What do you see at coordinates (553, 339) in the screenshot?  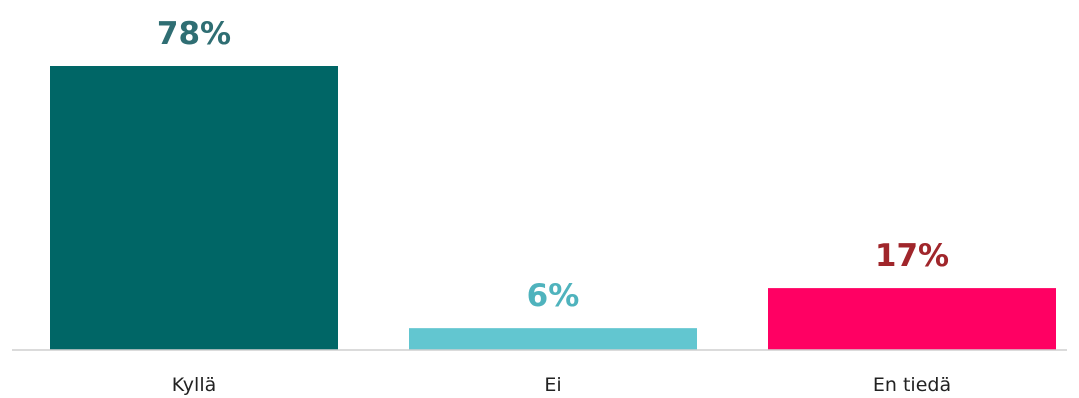 I see `bar-ei` at bounding box center [553, 339].